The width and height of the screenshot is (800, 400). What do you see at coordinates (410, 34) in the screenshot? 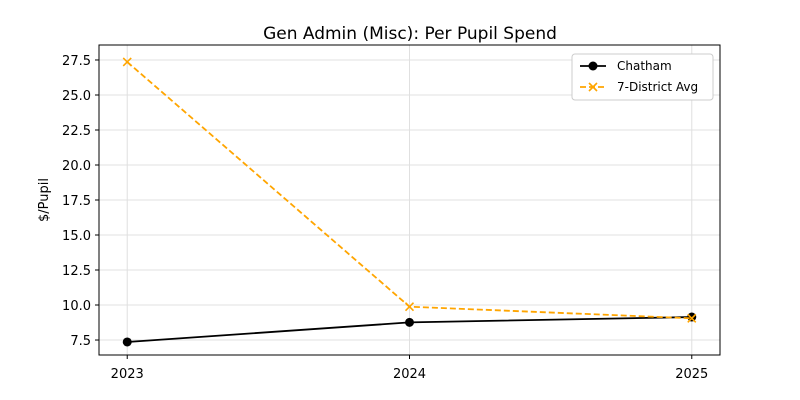
I see `chart-title: Gen Admin (Misc): Per Pupil Spend` at bounding box center [410, 34].